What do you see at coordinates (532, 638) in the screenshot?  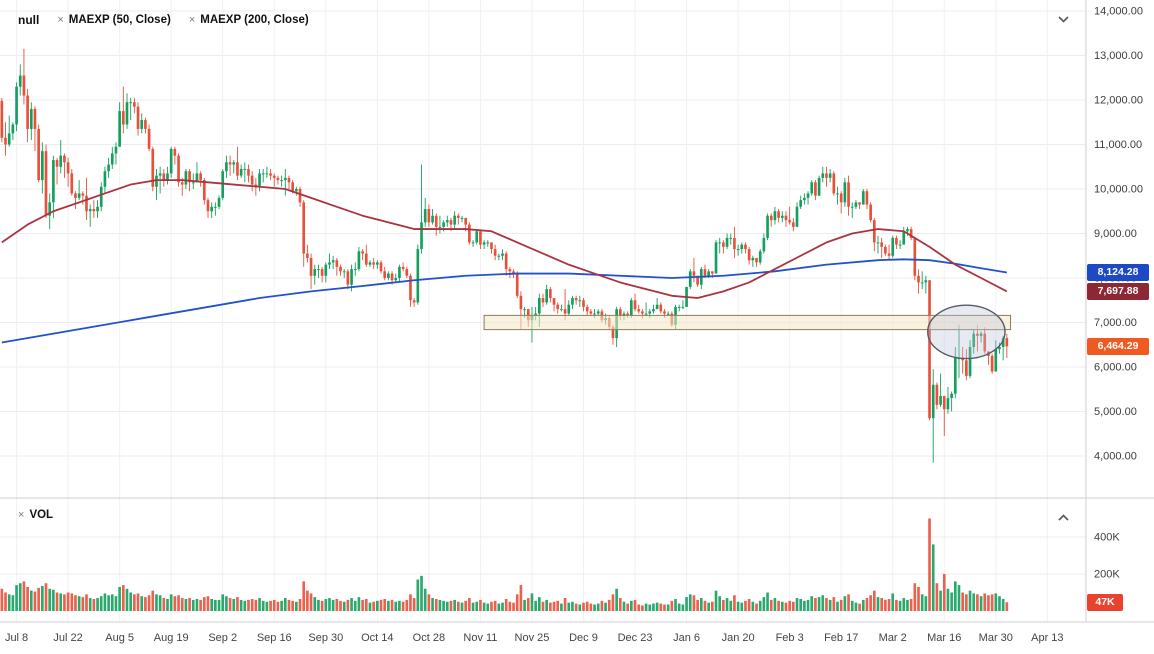 I see `svg-text: Nov 25` at bounding box center [532, 638].